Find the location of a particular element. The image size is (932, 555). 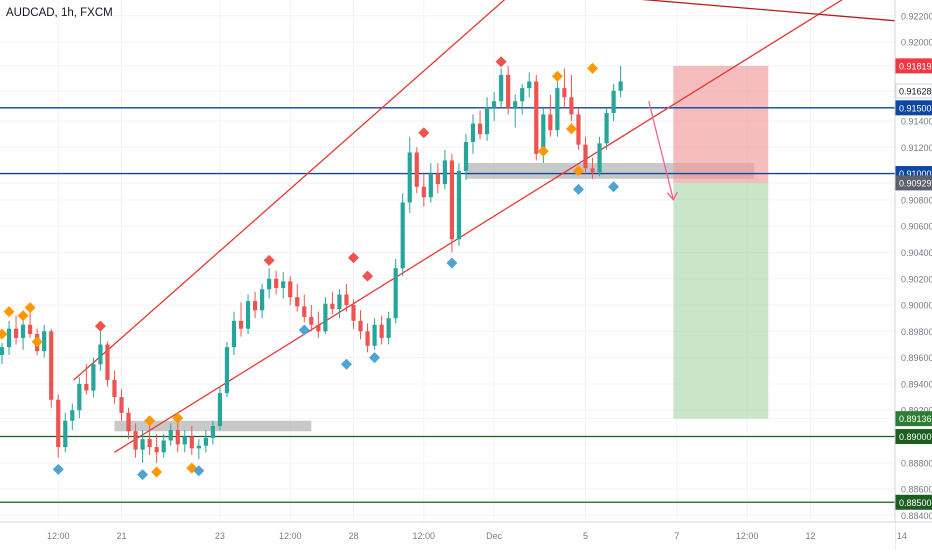

price-tag: 0.91819 is located at coordinates (915, 66).